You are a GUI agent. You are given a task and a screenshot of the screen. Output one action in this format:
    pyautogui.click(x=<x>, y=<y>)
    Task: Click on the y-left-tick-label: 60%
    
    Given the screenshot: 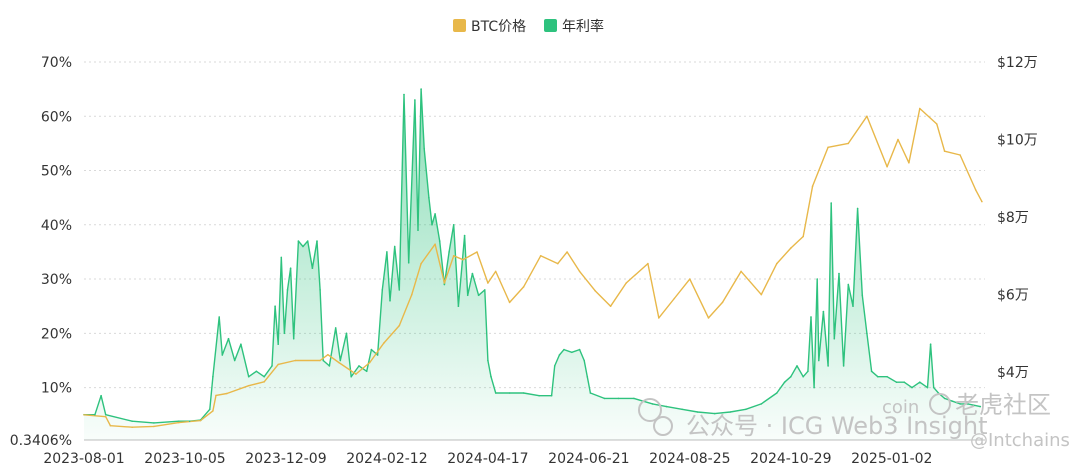 What is the action you would take?
    pyautogui.click(x=56, y=117)
    